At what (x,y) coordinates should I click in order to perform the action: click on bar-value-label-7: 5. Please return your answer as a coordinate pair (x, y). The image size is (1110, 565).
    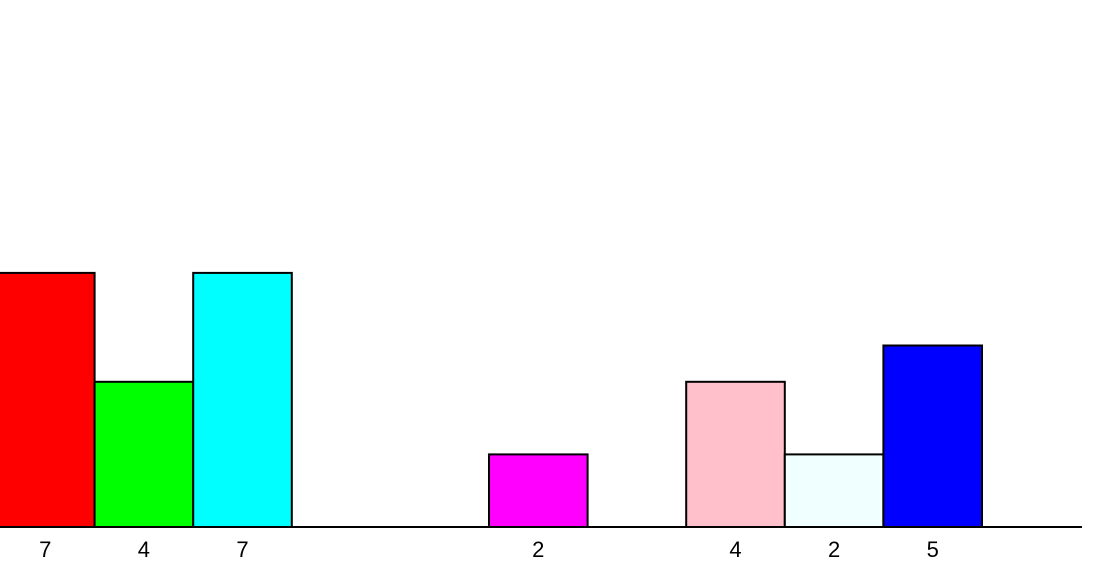
    Looking at the image, I should click on (933, 549).